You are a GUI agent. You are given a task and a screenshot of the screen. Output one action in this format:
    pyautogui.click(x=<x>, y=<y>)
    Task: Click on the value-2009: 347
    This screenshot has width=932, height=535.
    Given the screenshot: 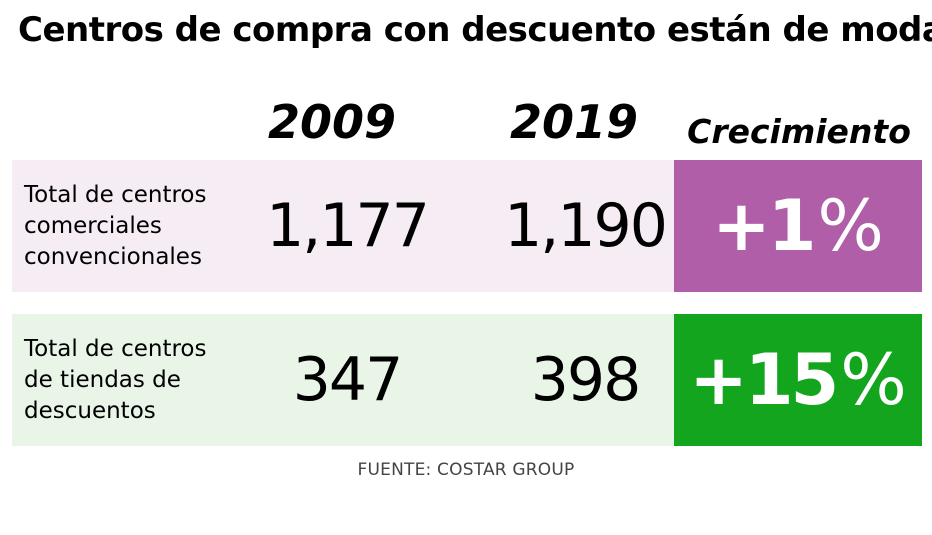 What is the action you would take?
    pyautogui.click(x=348, y=380)
    